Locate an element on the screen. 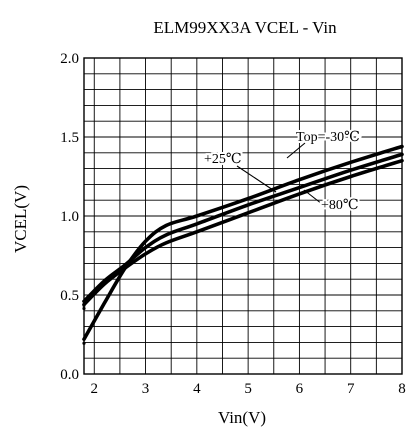 The width and height of the screenshot is (407, 430). x-tick-label: 2 is located at coordinates (95, 389).